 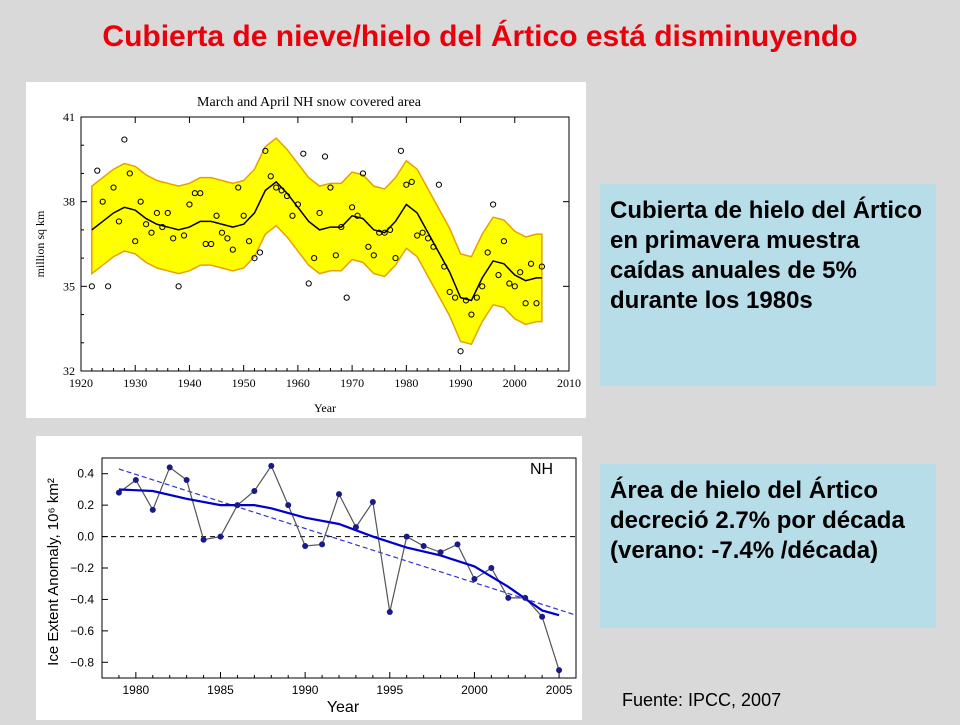 I want to click on chart2-y-tick-label: −0.2, so click(x=82, y=568).